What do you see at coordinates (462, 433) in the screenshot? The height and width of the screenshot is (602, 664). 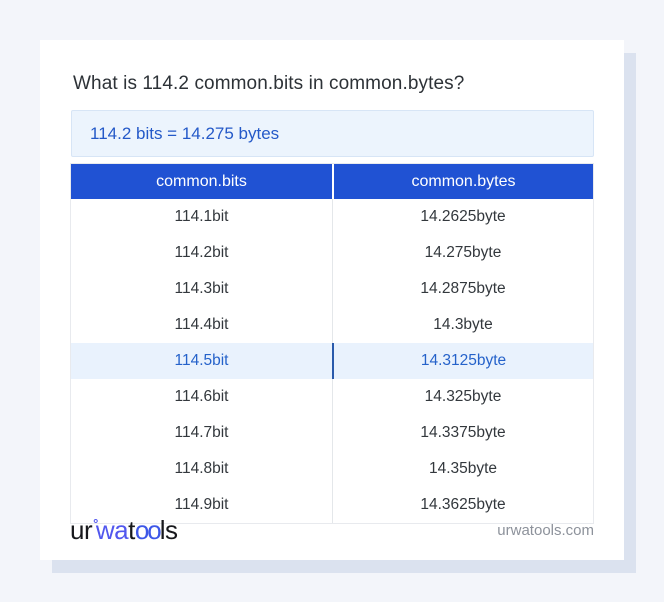 I see `bytes-cell: 14.3375byte` at bounding box center [462, 433].